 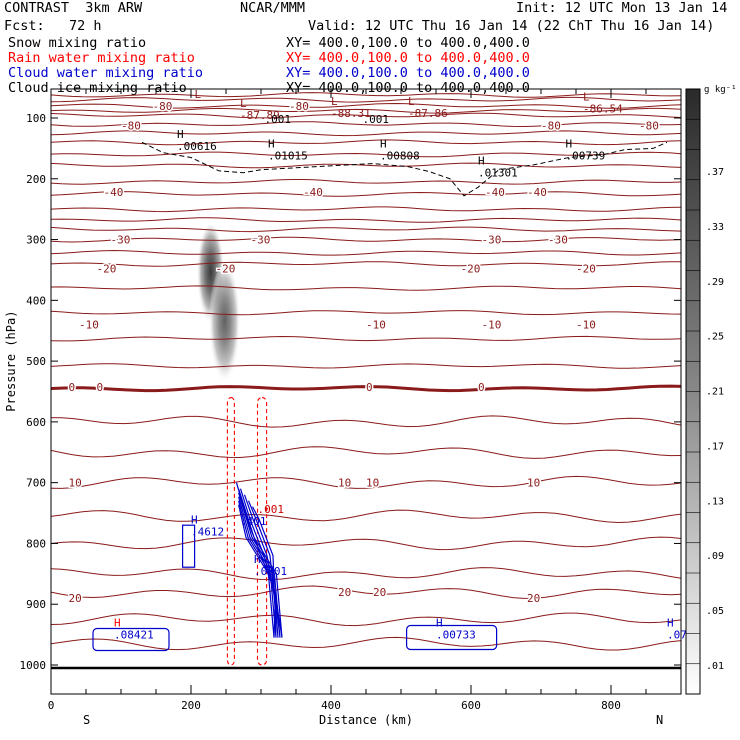 What do you see at coordinates (408, 58) in the screenshot?
I see `legend-rain-xy: XY= 400.0,100.0 to 400.0,400.0` at bounding box center [408, 58].